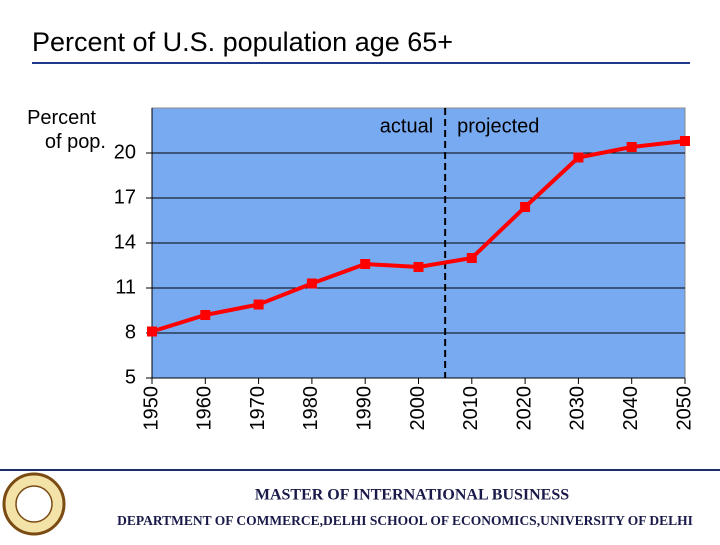  Describe the element at coordinates (151, 408) in the screenshot. I see `x-tick-label: 1950` at that location.